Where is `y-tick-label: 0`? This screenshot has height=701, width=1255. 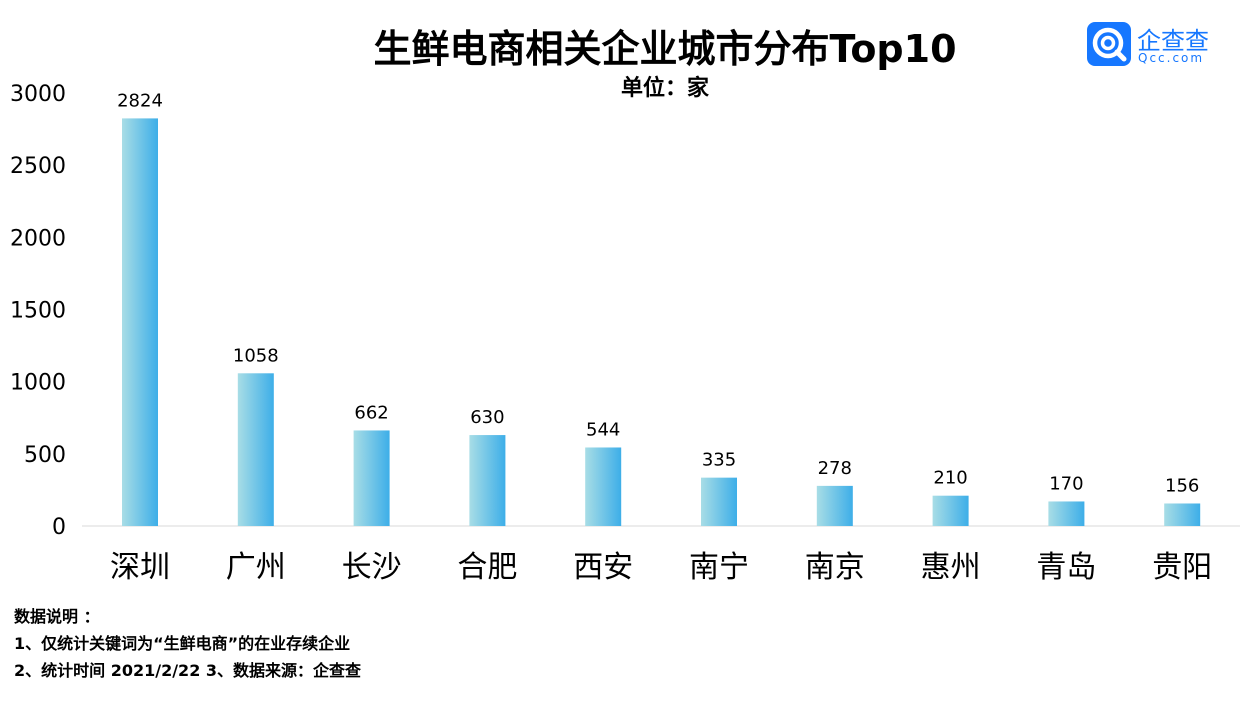
y-tick-label: 0 is located at coordinates (59, 527).